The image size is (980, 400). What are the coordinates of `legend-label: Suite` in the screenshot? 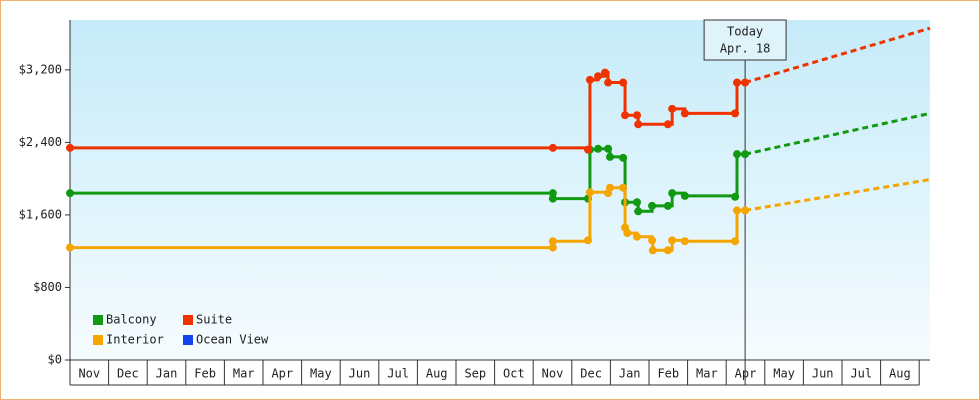 It's located at (214, 320).